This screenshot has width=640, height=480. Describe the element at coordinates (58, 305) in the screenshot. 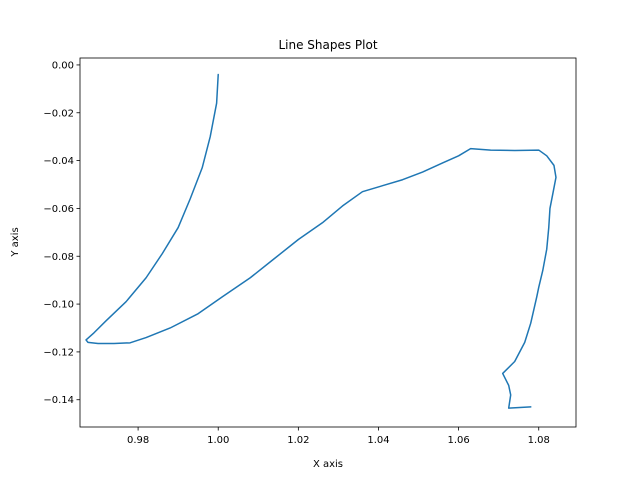

I see `y-tick-label: −0.10` at that location.